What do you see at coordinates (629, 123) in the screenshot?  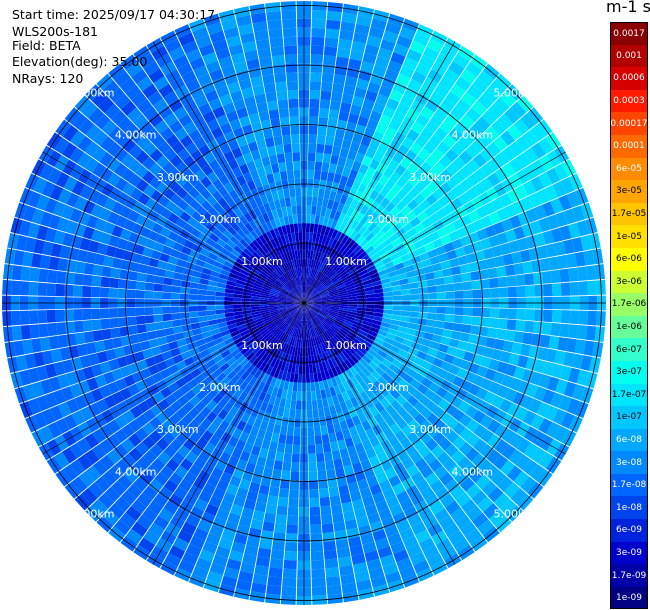 I see `colorbar-tick-label: 0.00017` at bounding box center [629, 123].